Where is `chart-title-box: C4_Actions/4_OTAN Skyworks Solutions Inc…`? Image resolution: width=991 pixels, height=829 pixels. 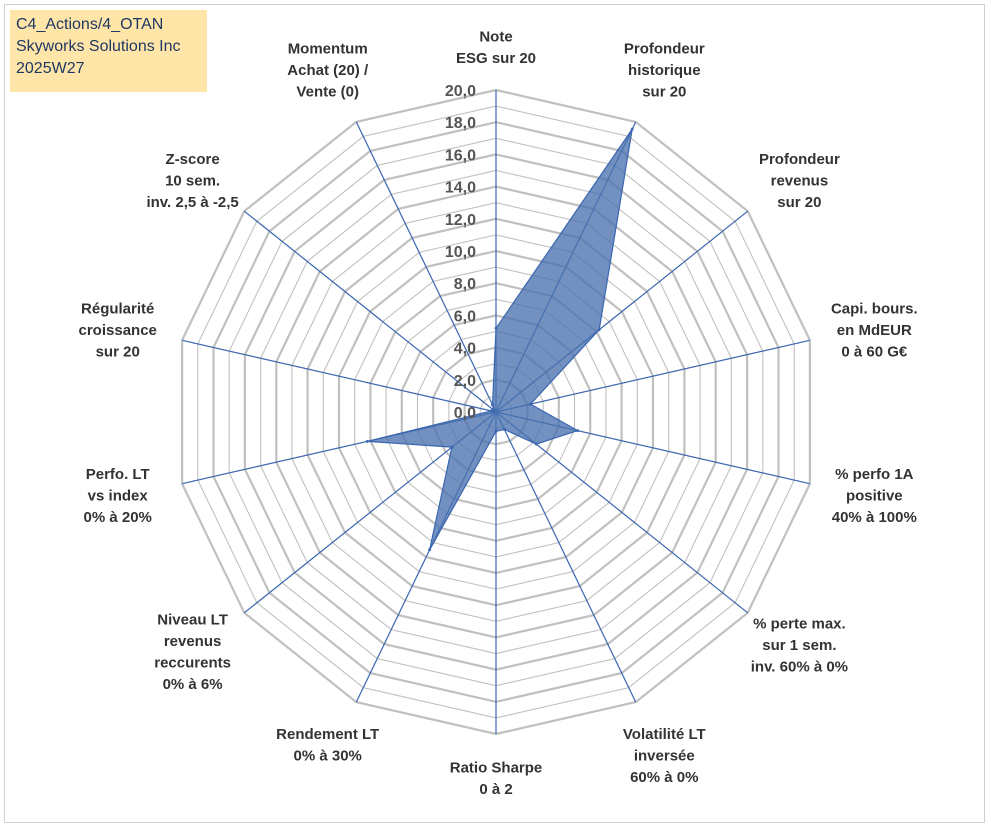
chart-title-box: C4_Actions/4_OTAN Skyworks Solutions Inc… is located at coordinates (108, 51).